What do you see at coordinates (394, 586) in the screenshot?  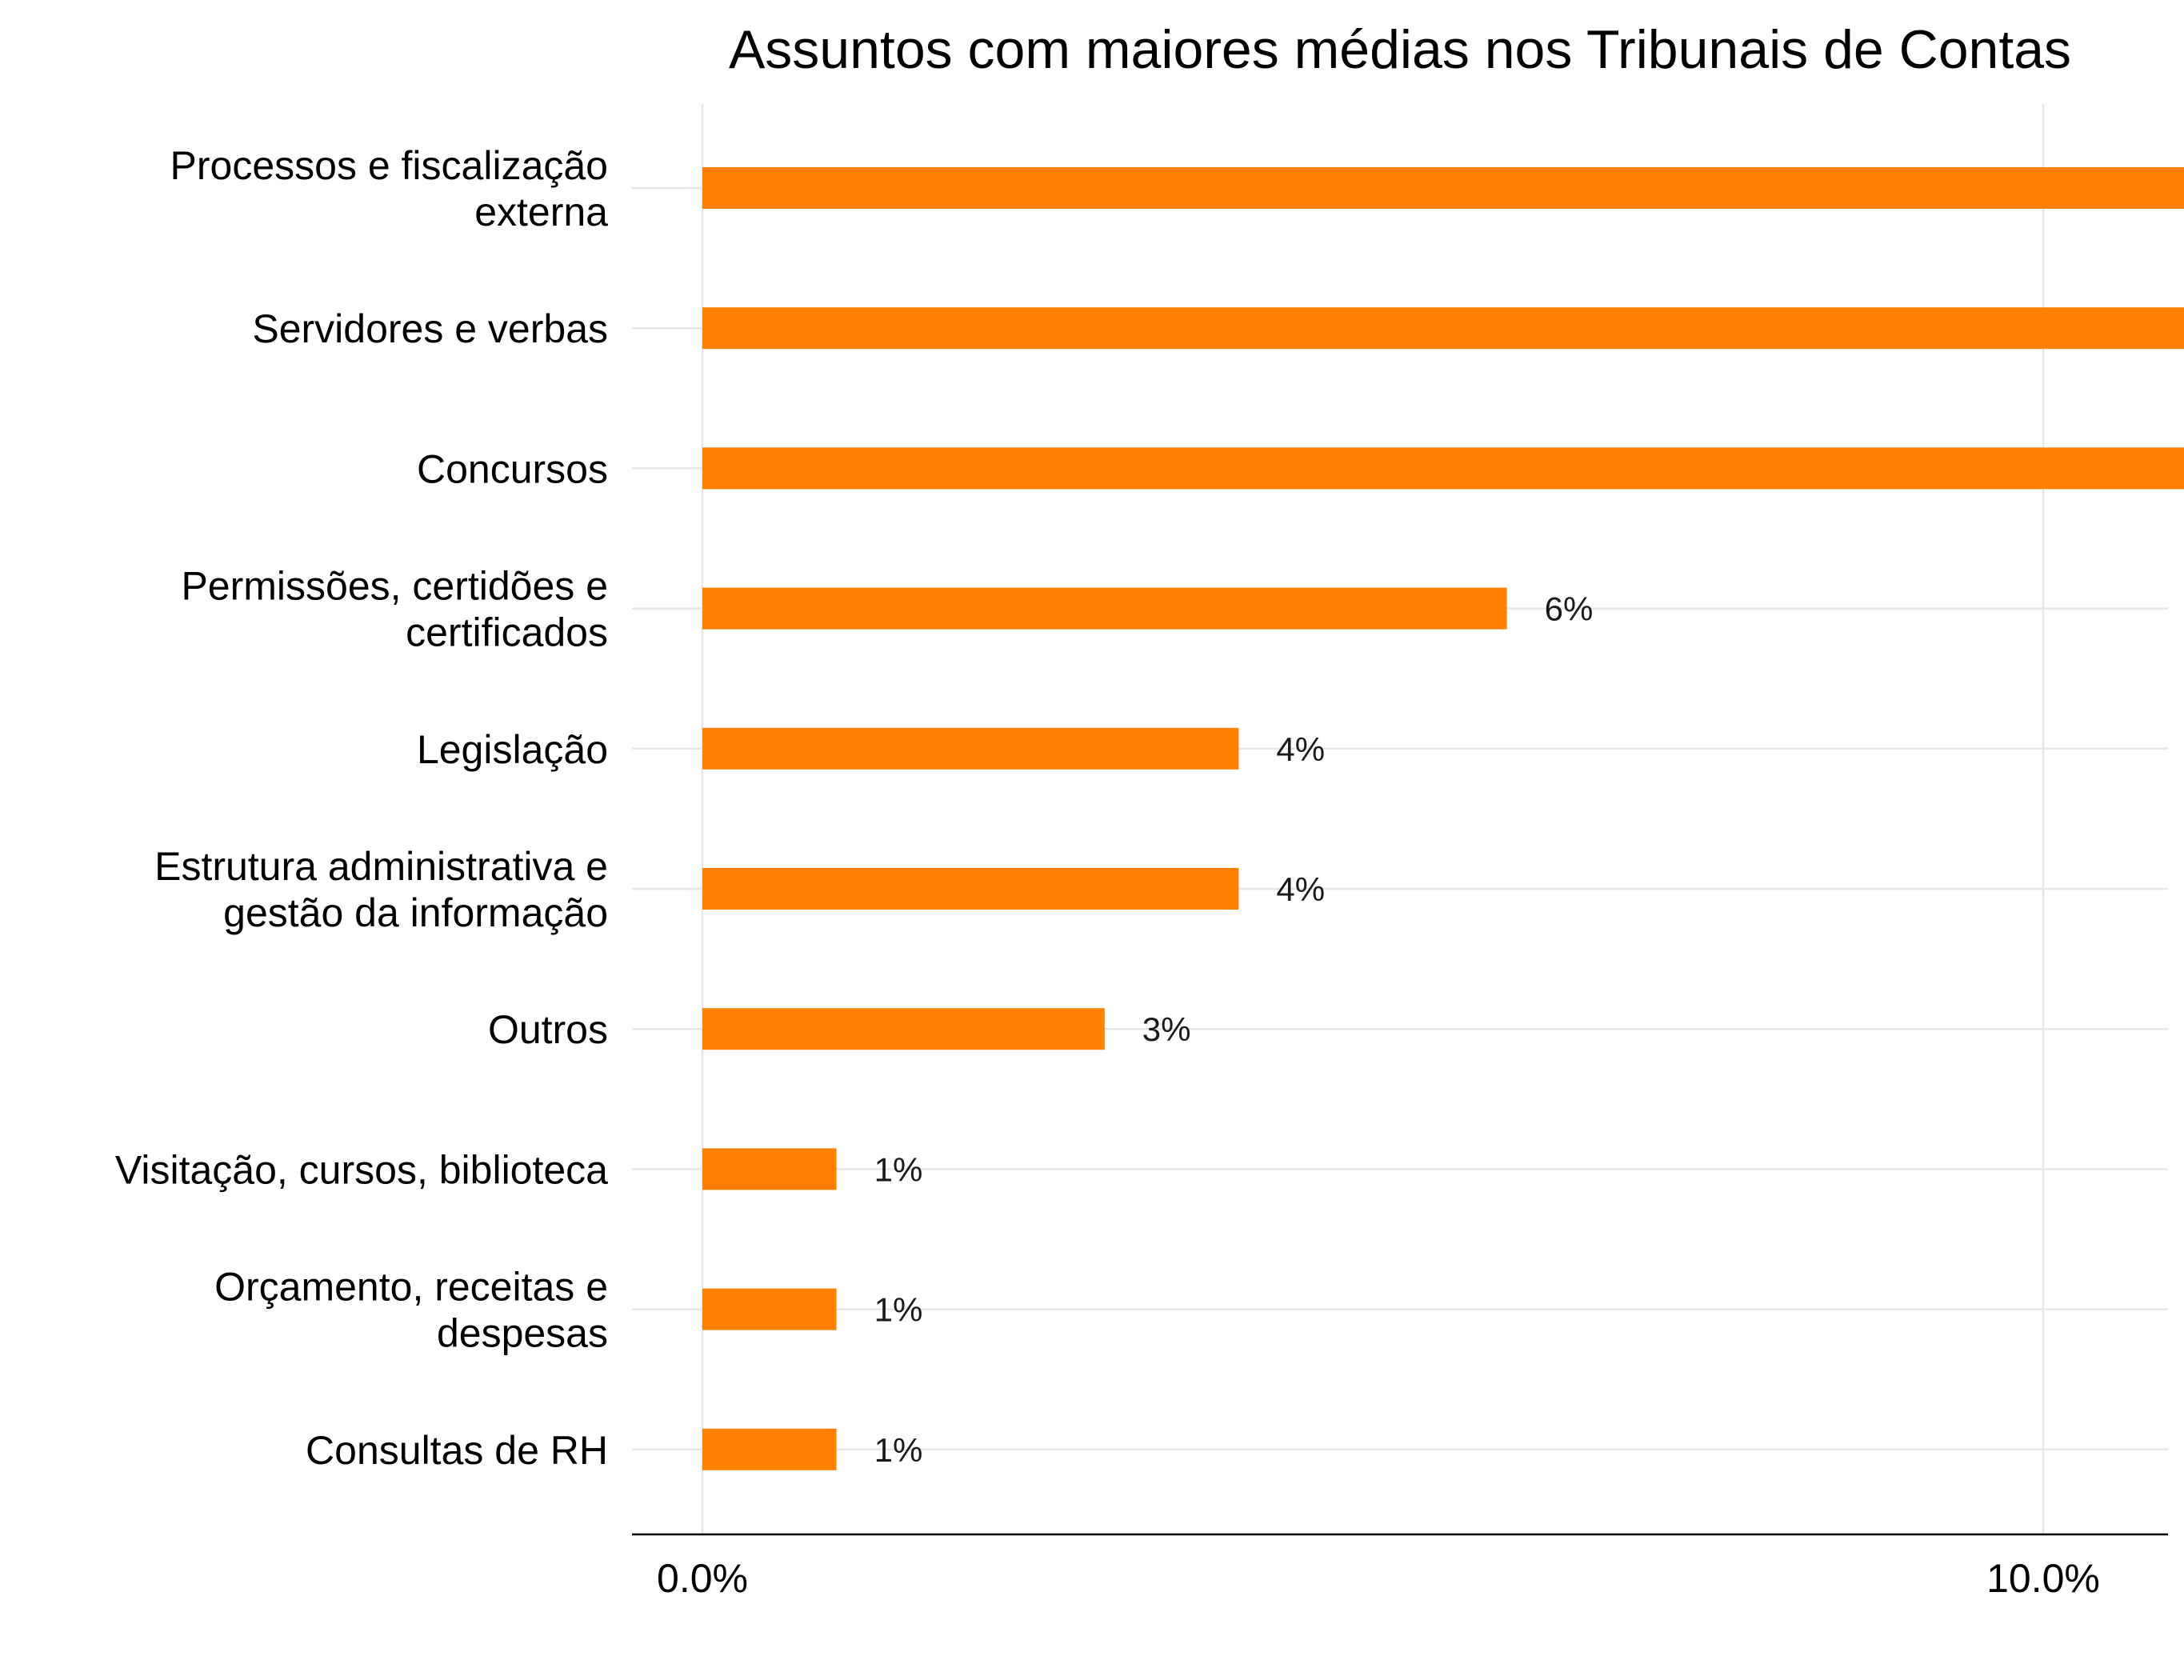 I see `category-label: Permissões, certidões e` at bounding box center [394, 586].